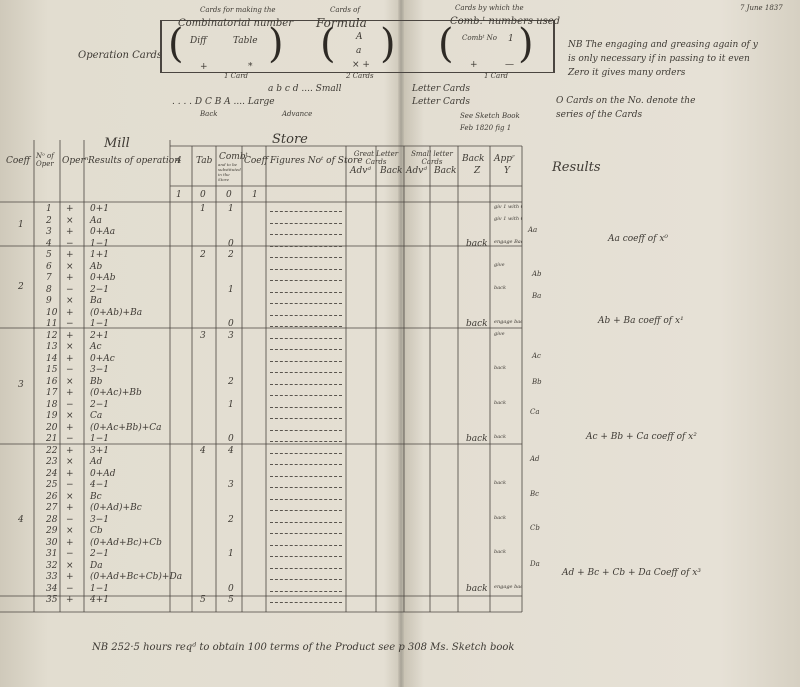 The width and height of the screenshot is (800, 687). What do you see at coordinates (103, 232) in the screenshot?
I see `row-result: 0+Aa` at bounding box center [103, 232].